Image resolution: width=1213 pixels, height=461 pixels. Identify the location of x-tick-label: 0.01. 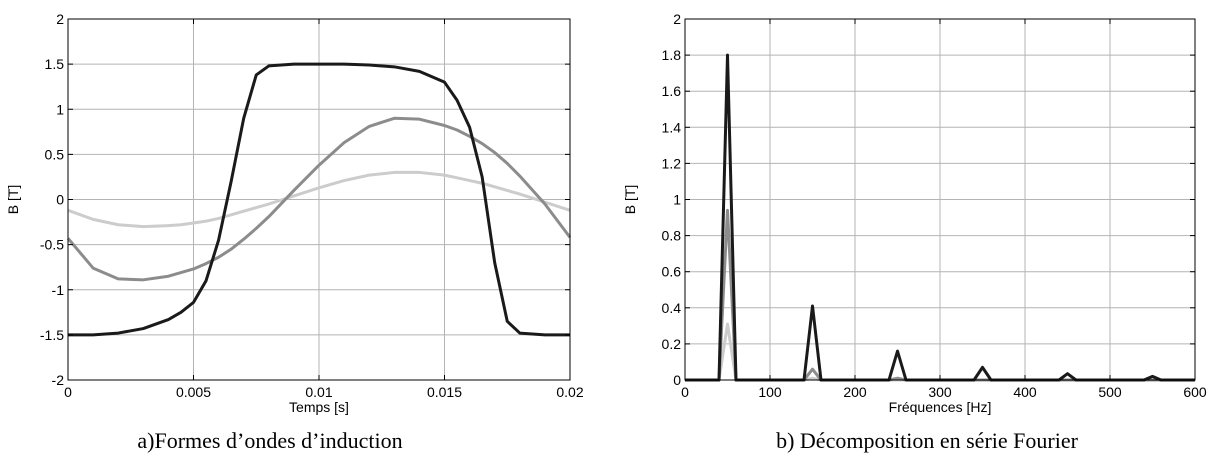
(318, 392).